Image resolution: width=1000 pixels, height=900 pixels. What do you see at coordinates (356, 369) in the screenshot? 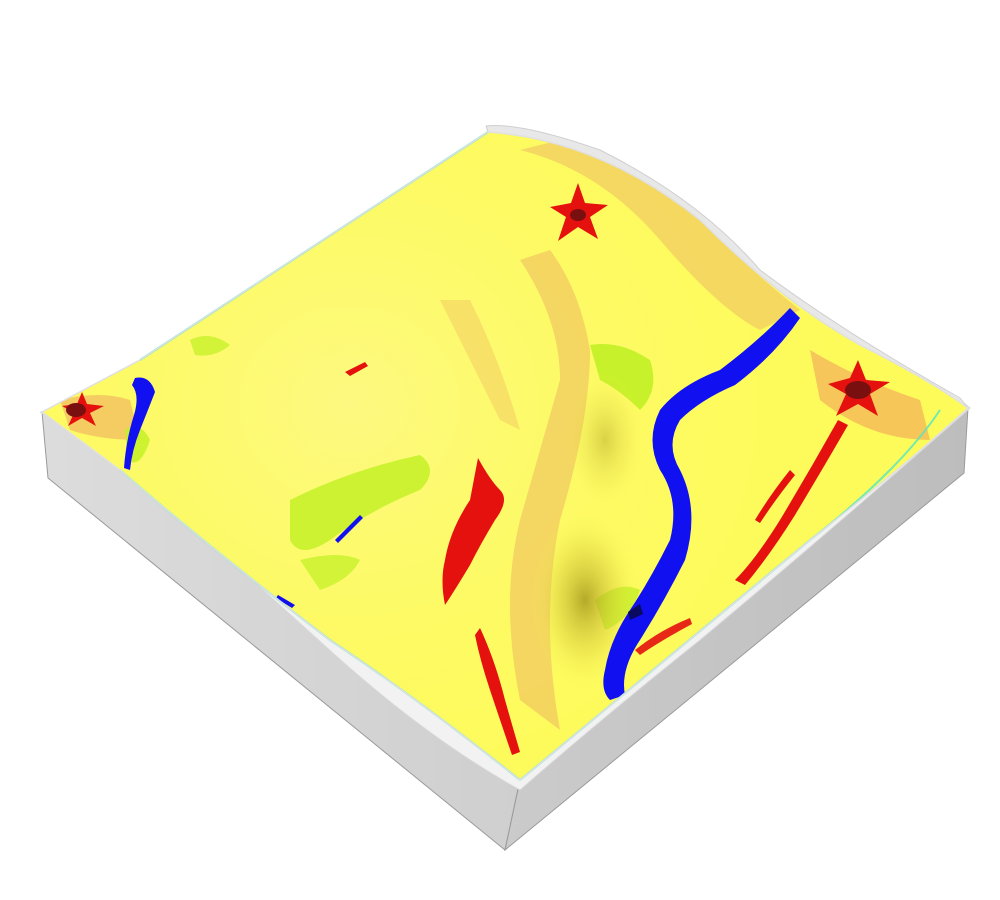
I see `ridge-mini` at bounding box center [356, 369].